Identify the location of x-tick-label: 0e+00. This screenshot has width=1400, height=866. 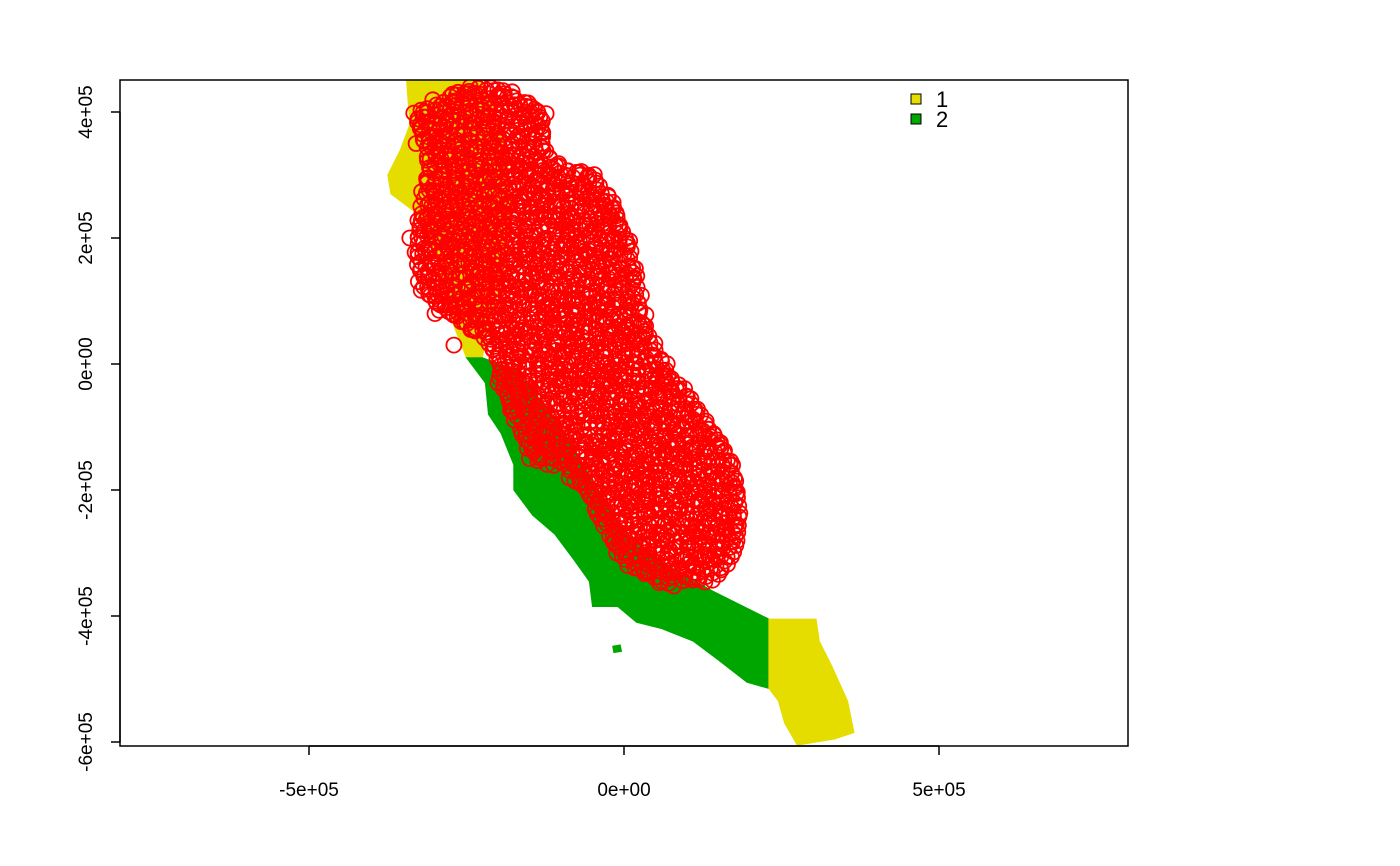
(623, 790).